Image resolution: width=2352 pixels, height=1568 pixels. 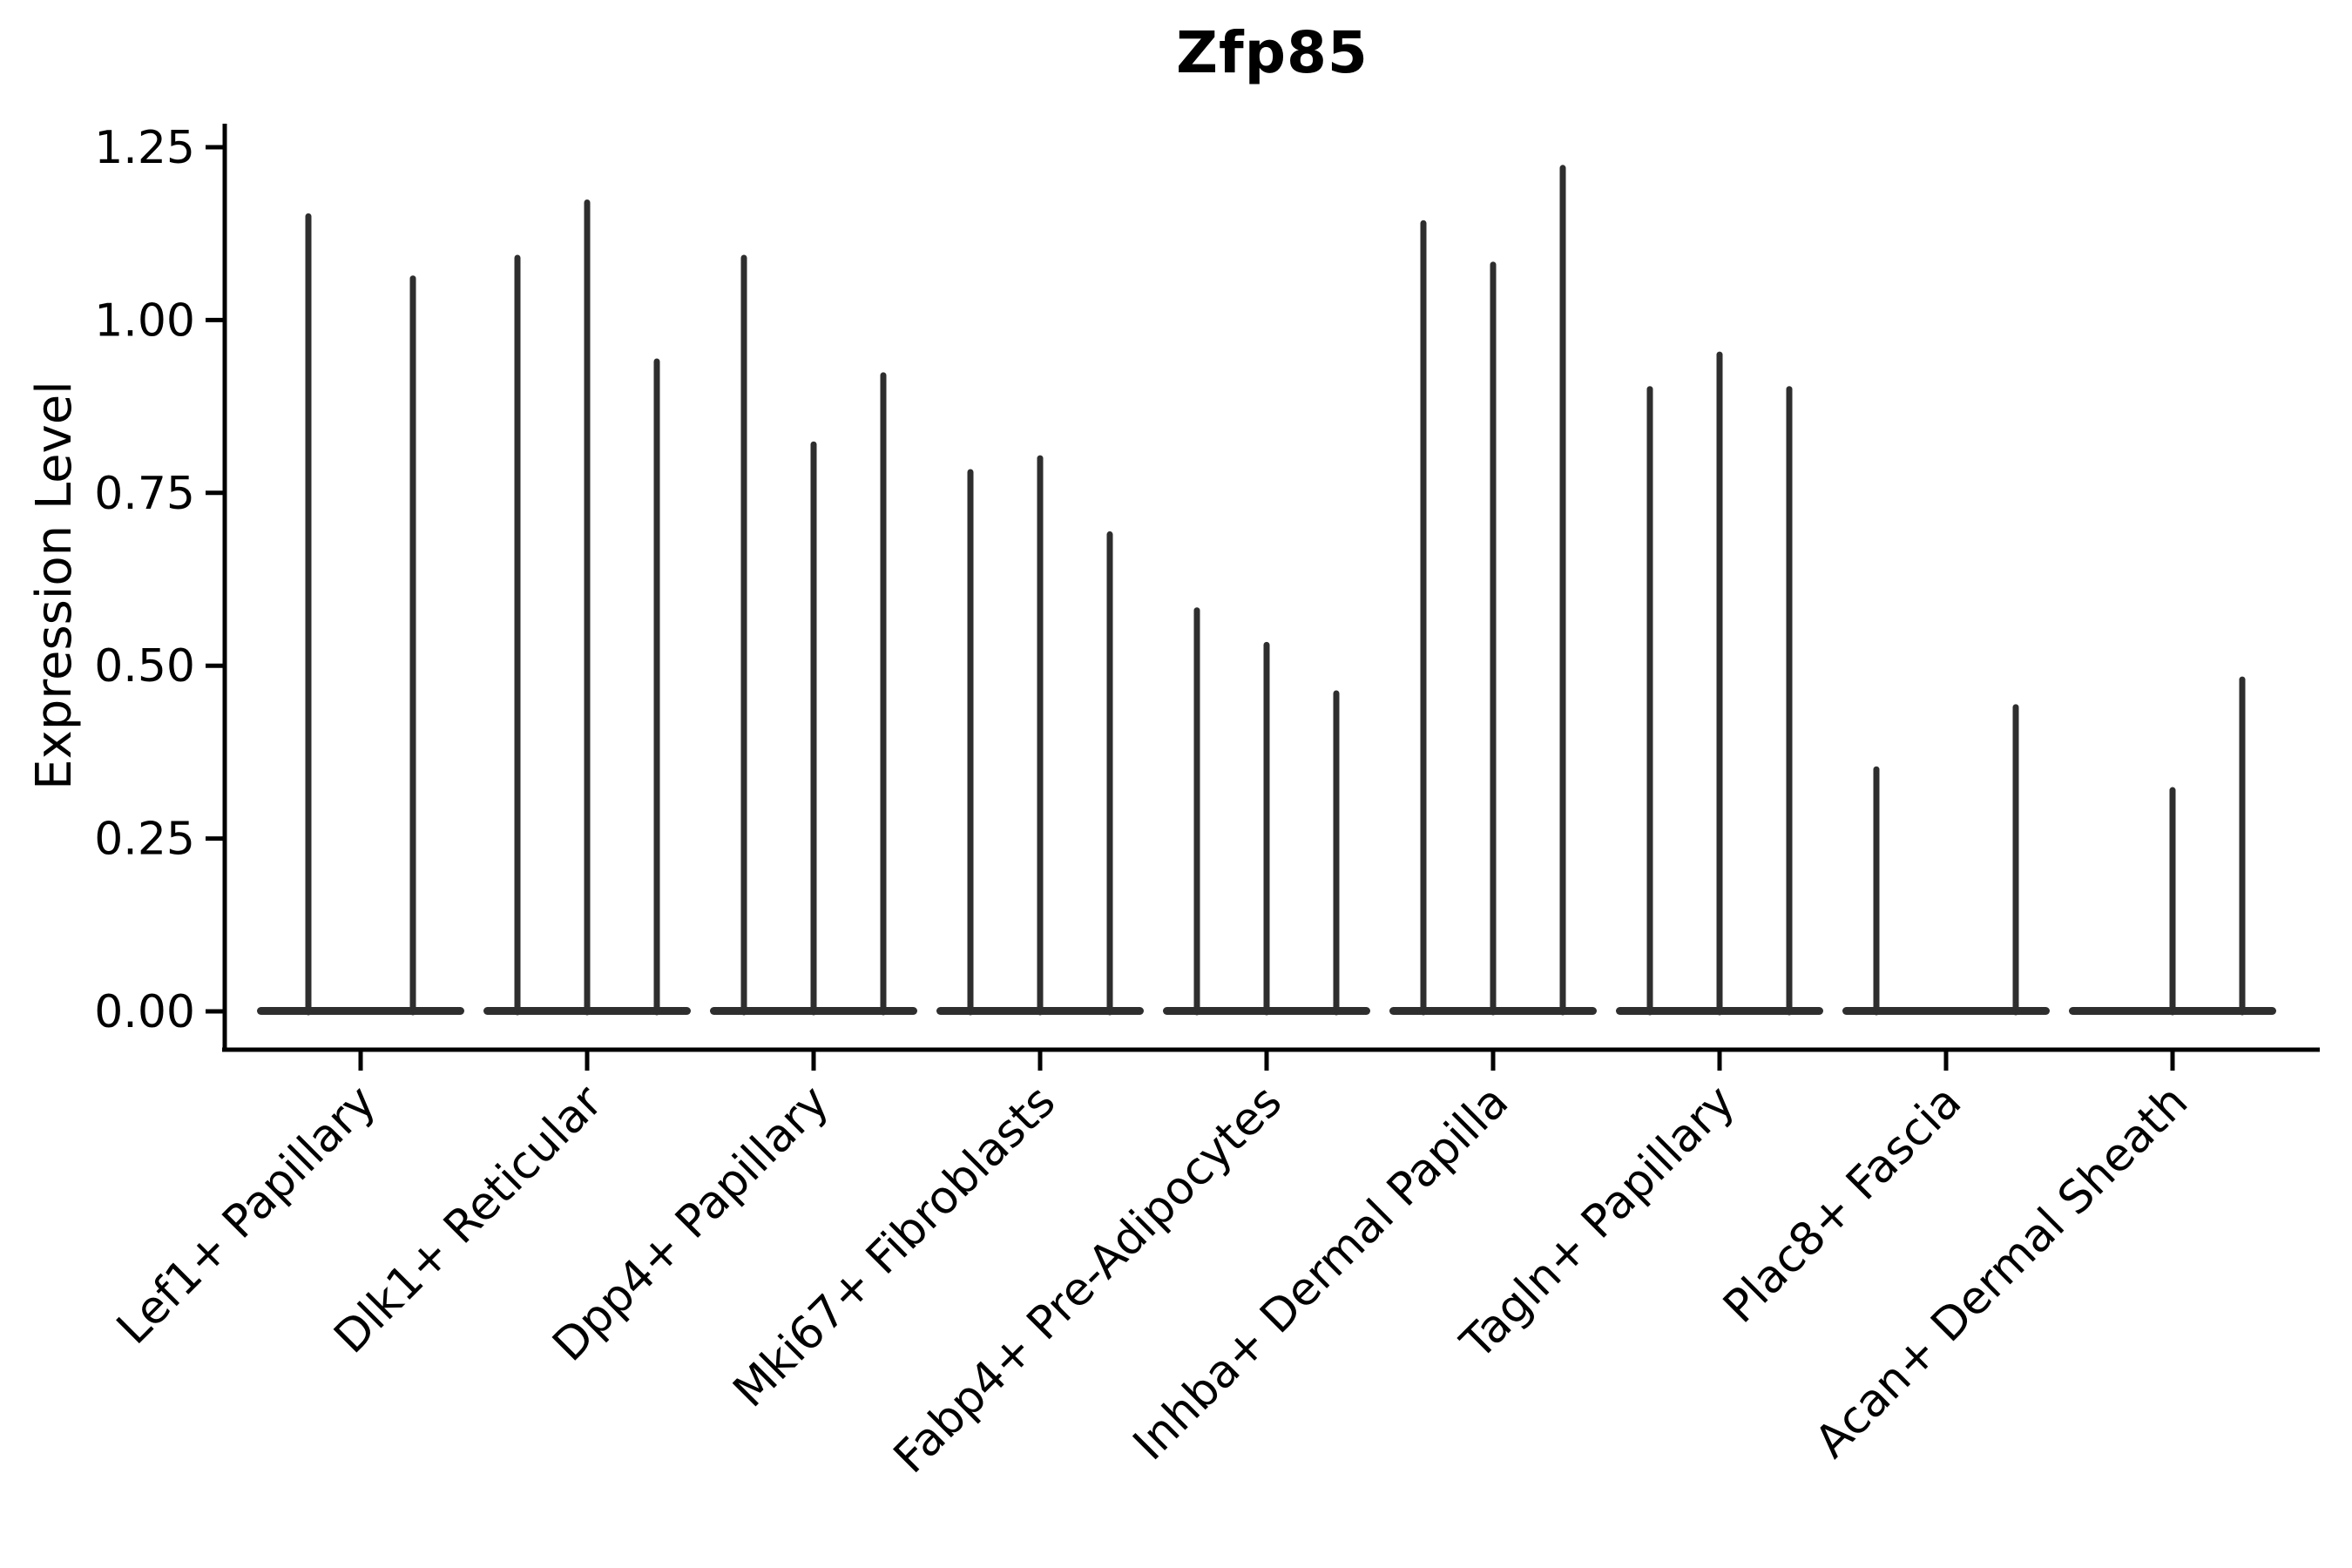 What do you see at coordinates (145, 1012) in the screenshot?
I see `y-tick-label: 0.00` at bounding box center [145, 1012].